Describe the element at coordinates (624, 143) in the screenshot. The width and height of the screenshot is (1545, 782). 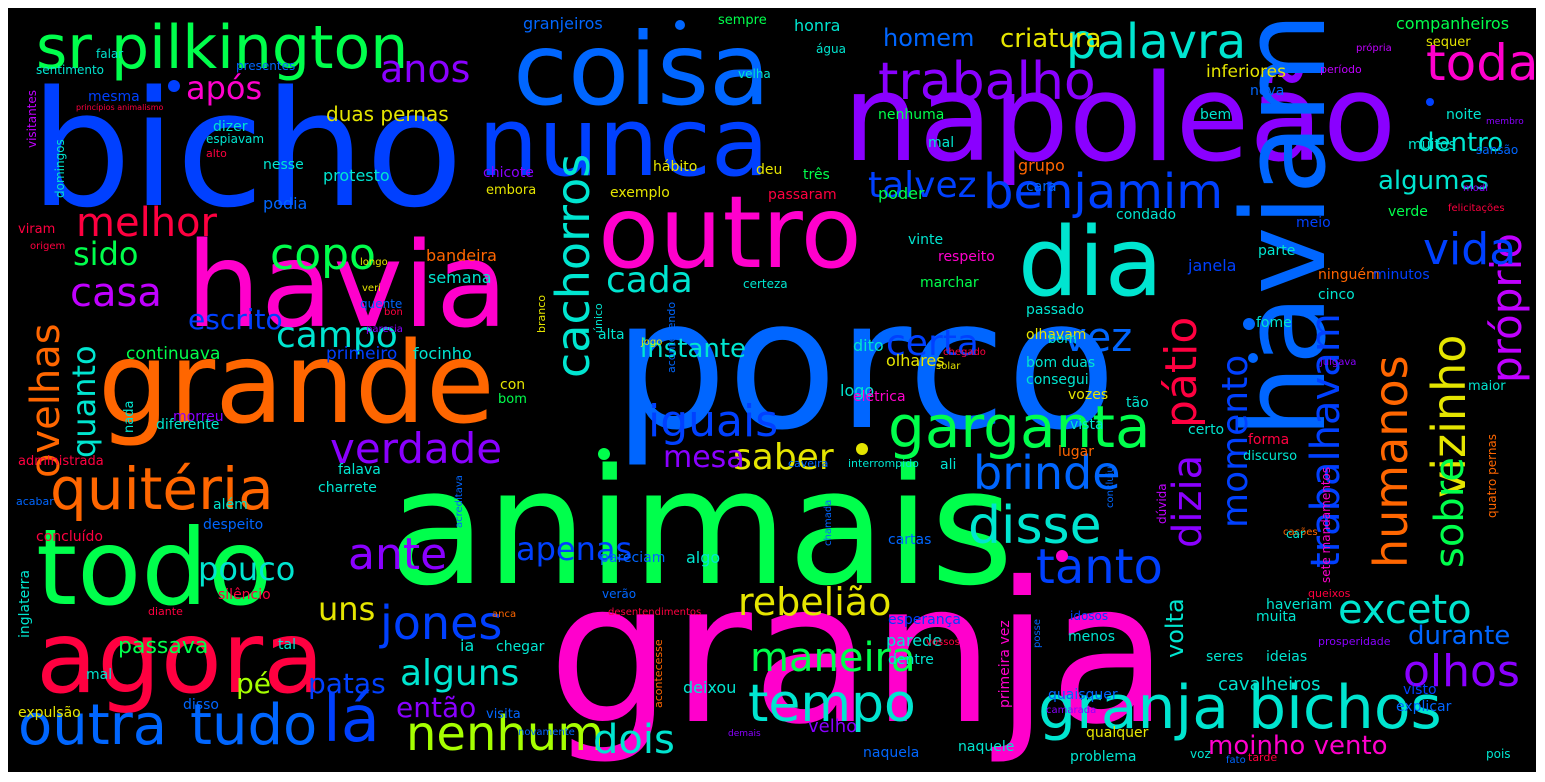
I see `word-nunca: nunca` at that location.